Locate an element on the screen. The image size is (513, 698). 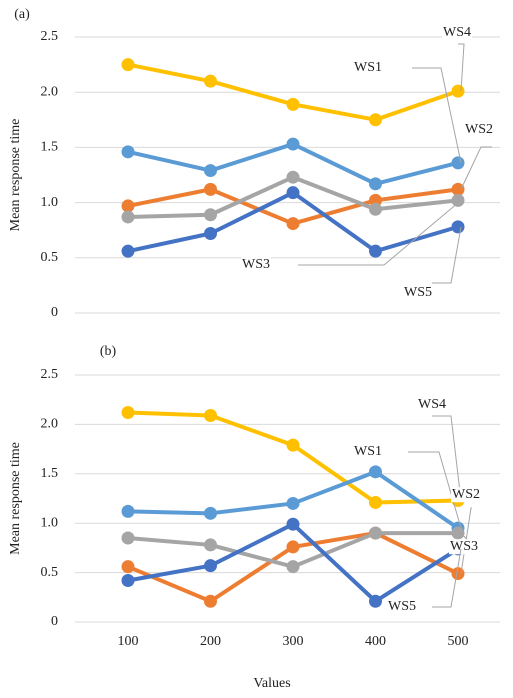
x-tick-label: 300 is located at coordinates (293, 641).